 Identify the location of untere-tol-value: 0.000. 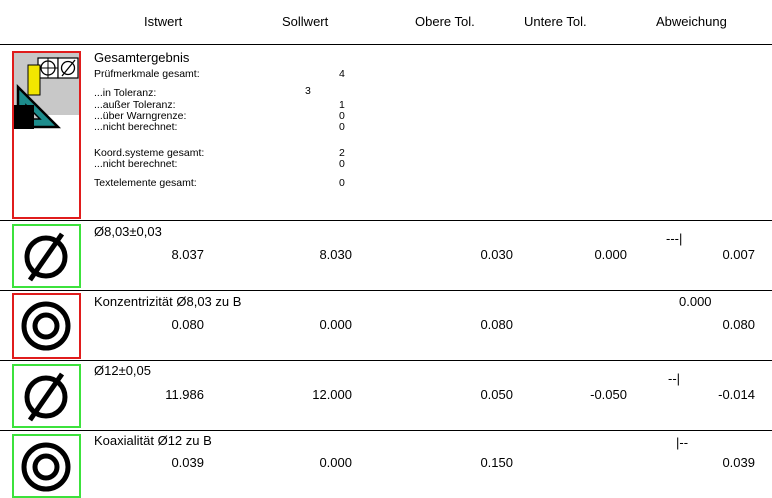
(610, 254).